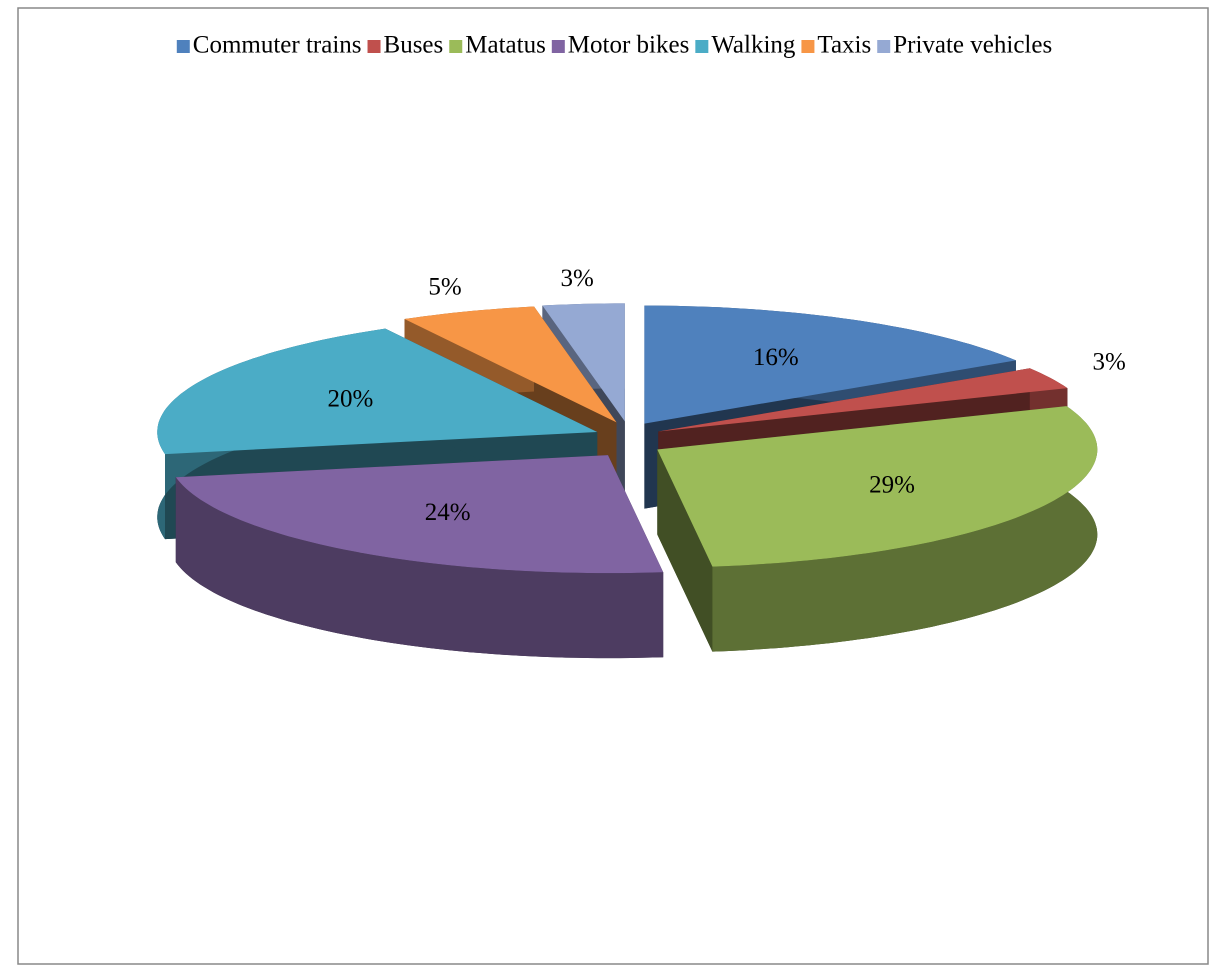 The width and height of the screenshot is (1223, 968). I want to click on data-label: 20%, so click(350, 399).